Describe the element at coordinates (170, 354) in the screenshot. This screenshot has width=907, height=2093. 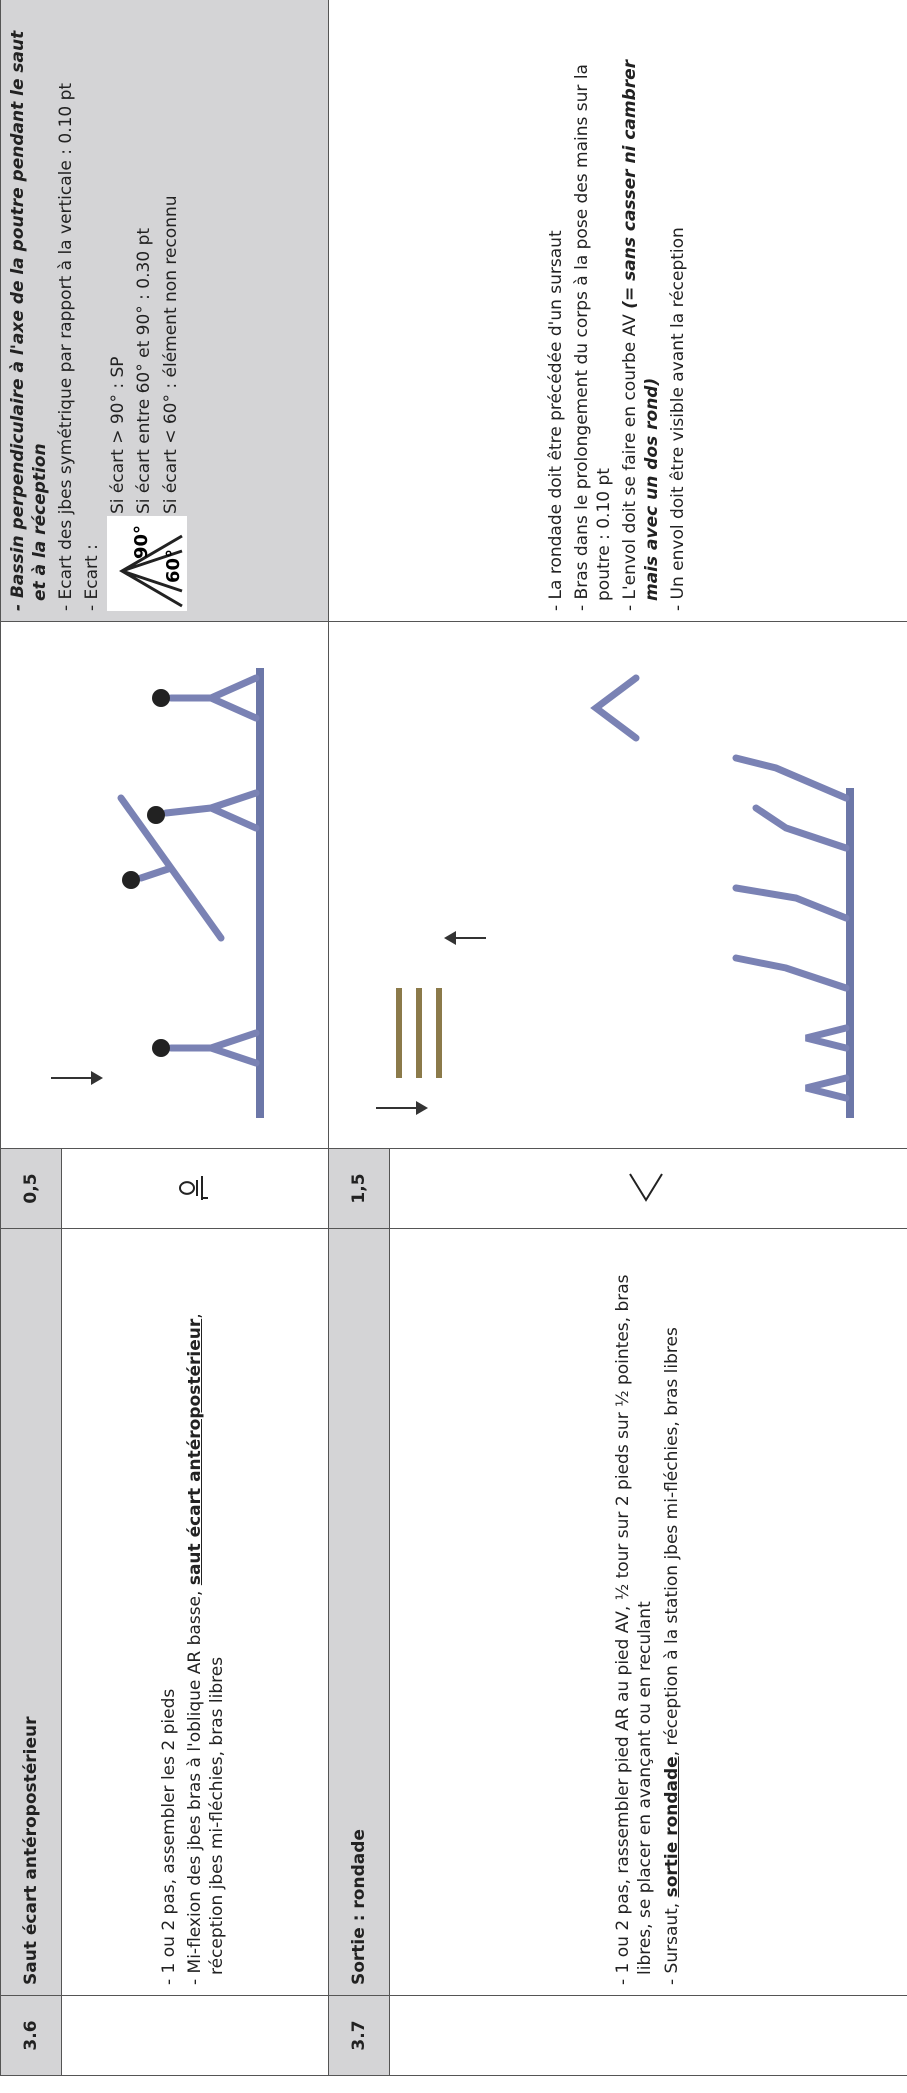
I see `angle-rule: Si écart < 60° : élément non reconnu` at that location.